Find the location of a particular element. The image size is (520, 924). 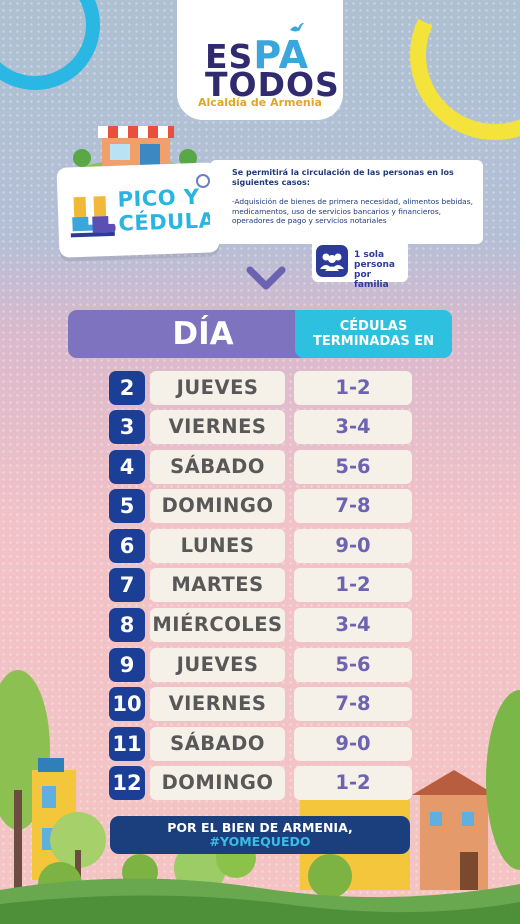

table-row: 3 VIERNES 3-4 is located at coordinates (260, 427).